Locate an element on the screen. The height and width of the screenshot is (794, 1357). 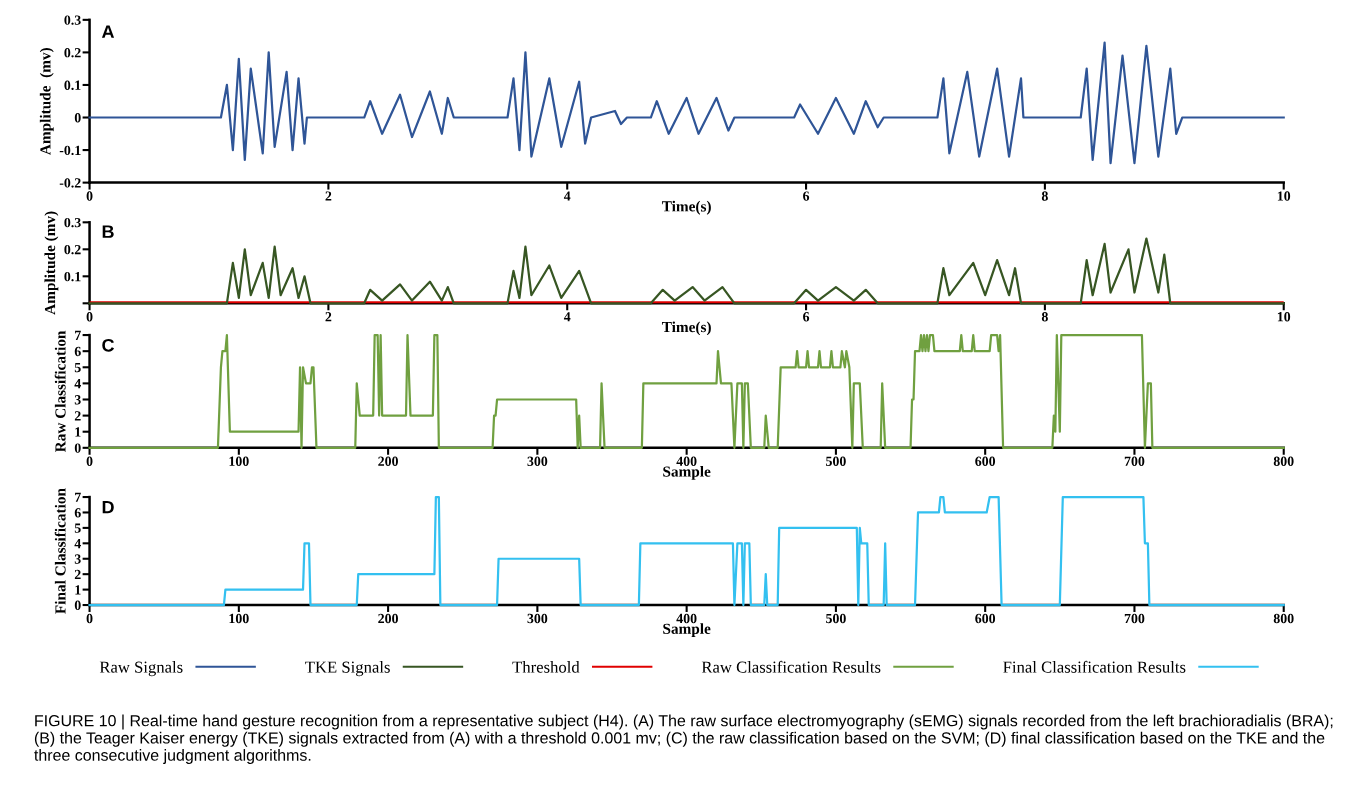
annotation: C is located at coordinates (108, 345).